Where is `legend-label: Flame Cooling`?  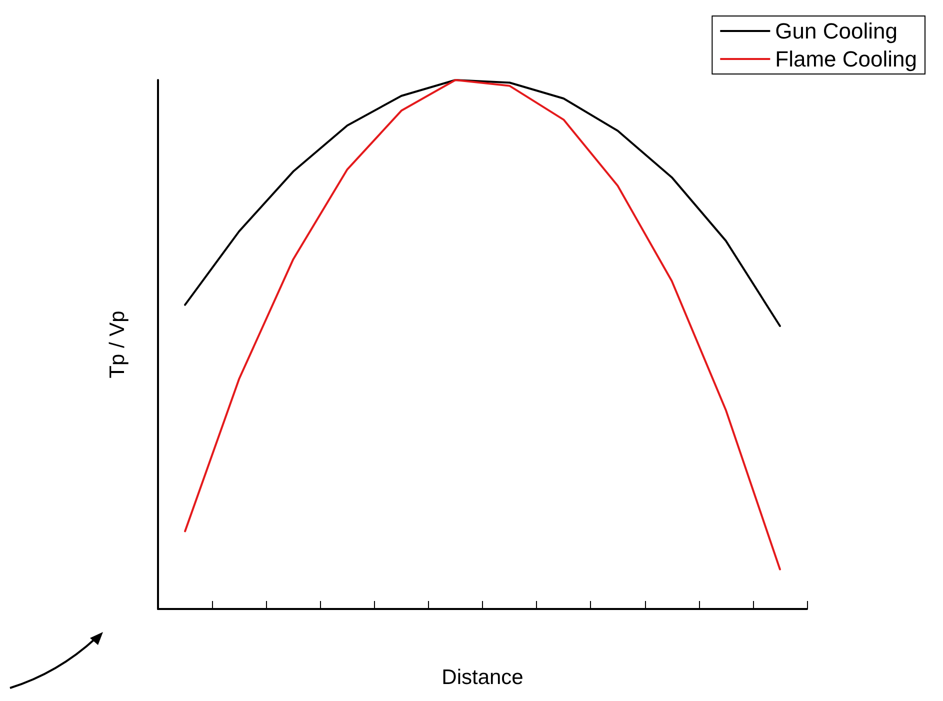
legend-label: Flame Cooling is located at coordinates (846, 59).